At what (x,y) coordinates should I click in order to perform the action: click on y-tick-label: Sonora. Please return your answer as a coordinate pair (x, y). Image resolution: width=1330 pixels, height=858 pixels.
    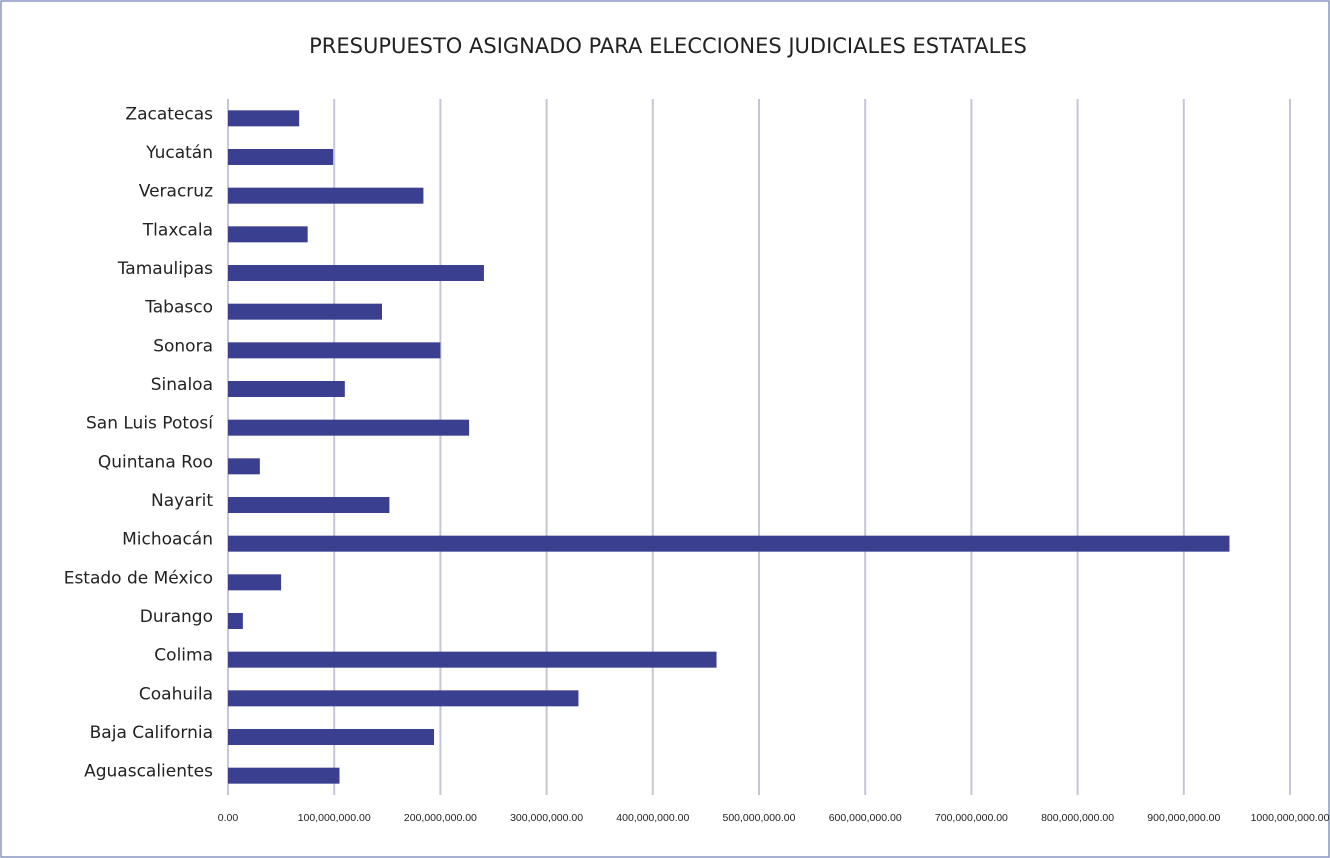
    Looking at the image, I should click on (183, 346).